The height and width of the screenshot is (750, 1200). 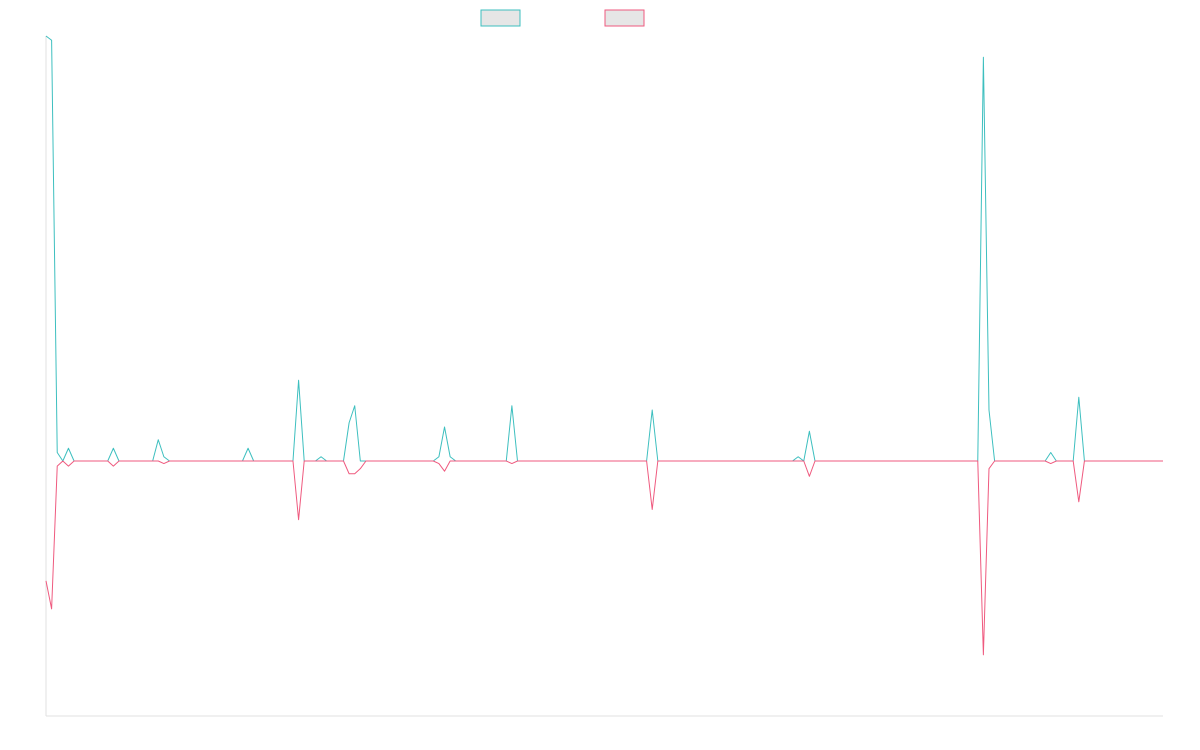 I want to click on legend-swatch-down, so click(x=624, y=18).